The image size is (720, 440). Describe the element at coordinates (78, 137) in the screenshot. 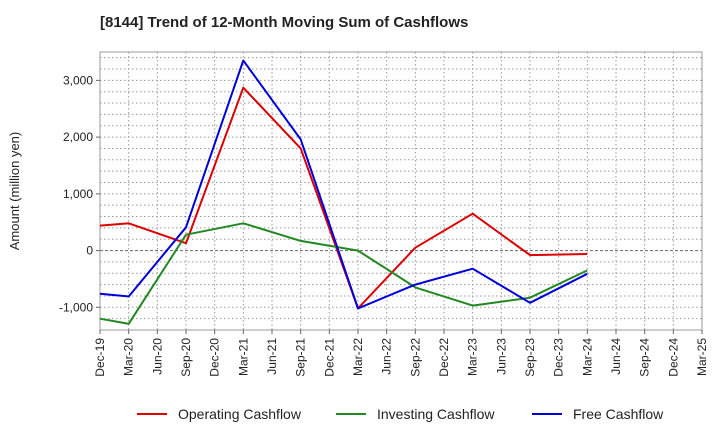

I see `y-tick-label: 2,000` at that location.